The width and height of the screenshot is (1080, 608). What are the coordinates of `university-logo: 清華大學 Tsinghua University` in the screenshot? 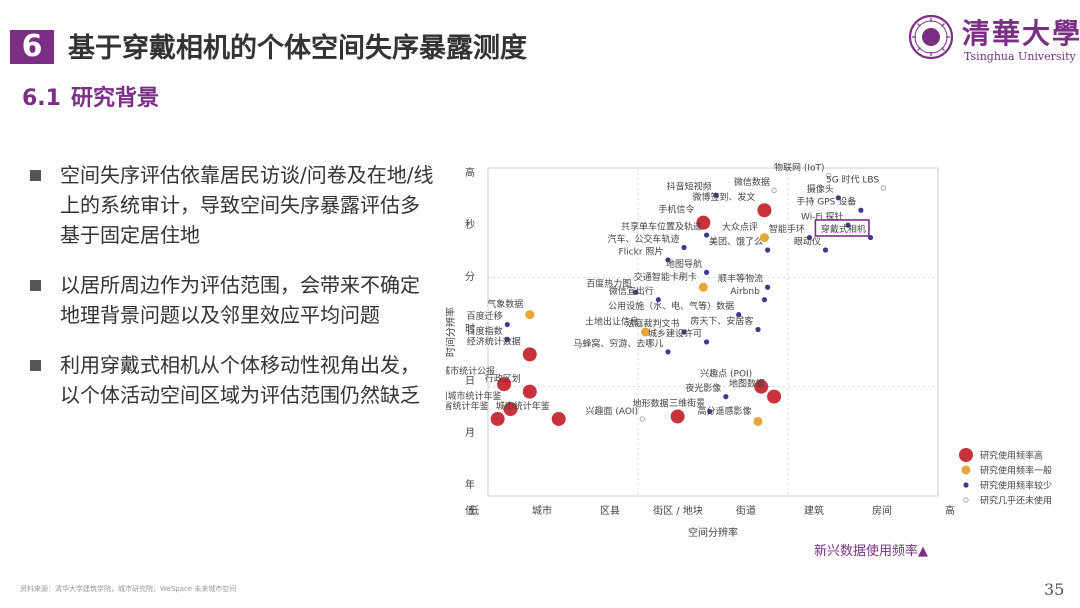 It's located at (994, 39).